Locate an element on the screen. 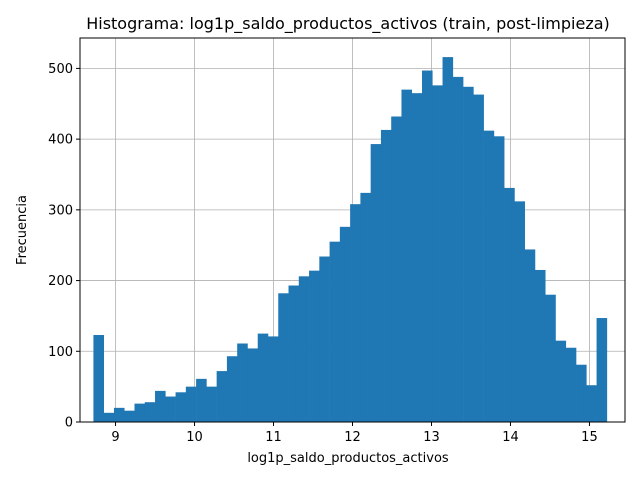  y-tick-label: 300 is located at coordinates (60, 210).